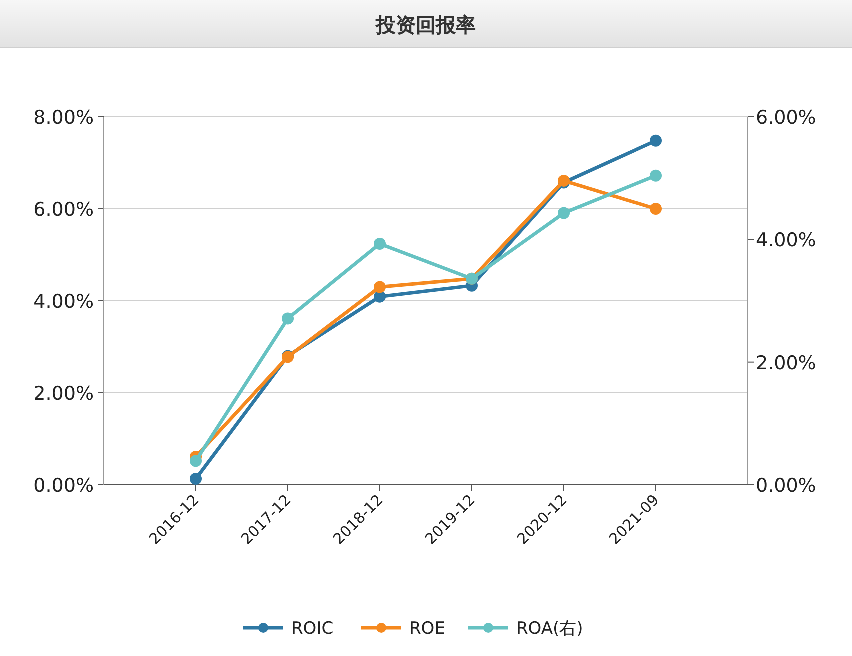 The width and height of the screenshot is (852, 656). What do you see at coordinates (786, 241) in the screenshot?
I see `y2-tick-label: 4.00%` at bounding box center [786, 241].